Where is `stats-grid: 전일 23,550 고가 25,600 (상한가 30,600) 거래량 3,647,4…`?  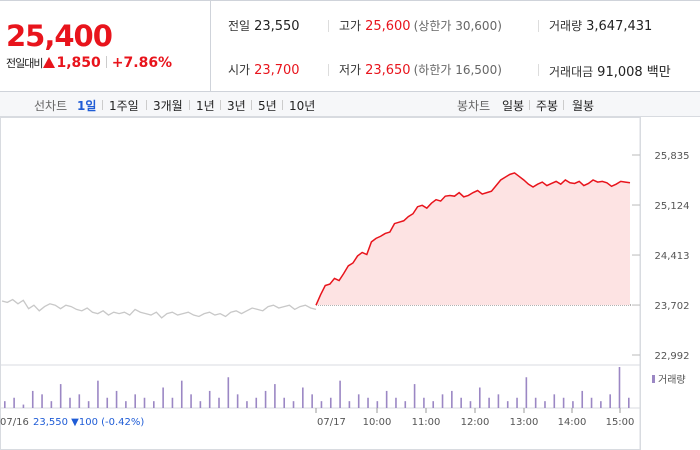 stats-grid: 전일 23,550 고가 25,600 (상한가 30,600) 거래량 3,647,4… is located at coordinates (455, 46).